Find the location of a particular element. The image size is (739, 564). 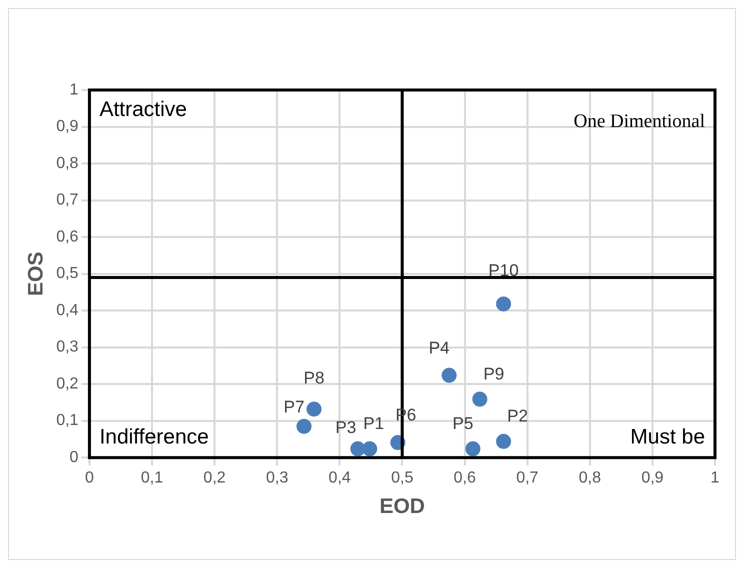

series-label: P1 is located at coordinates (373, 423).